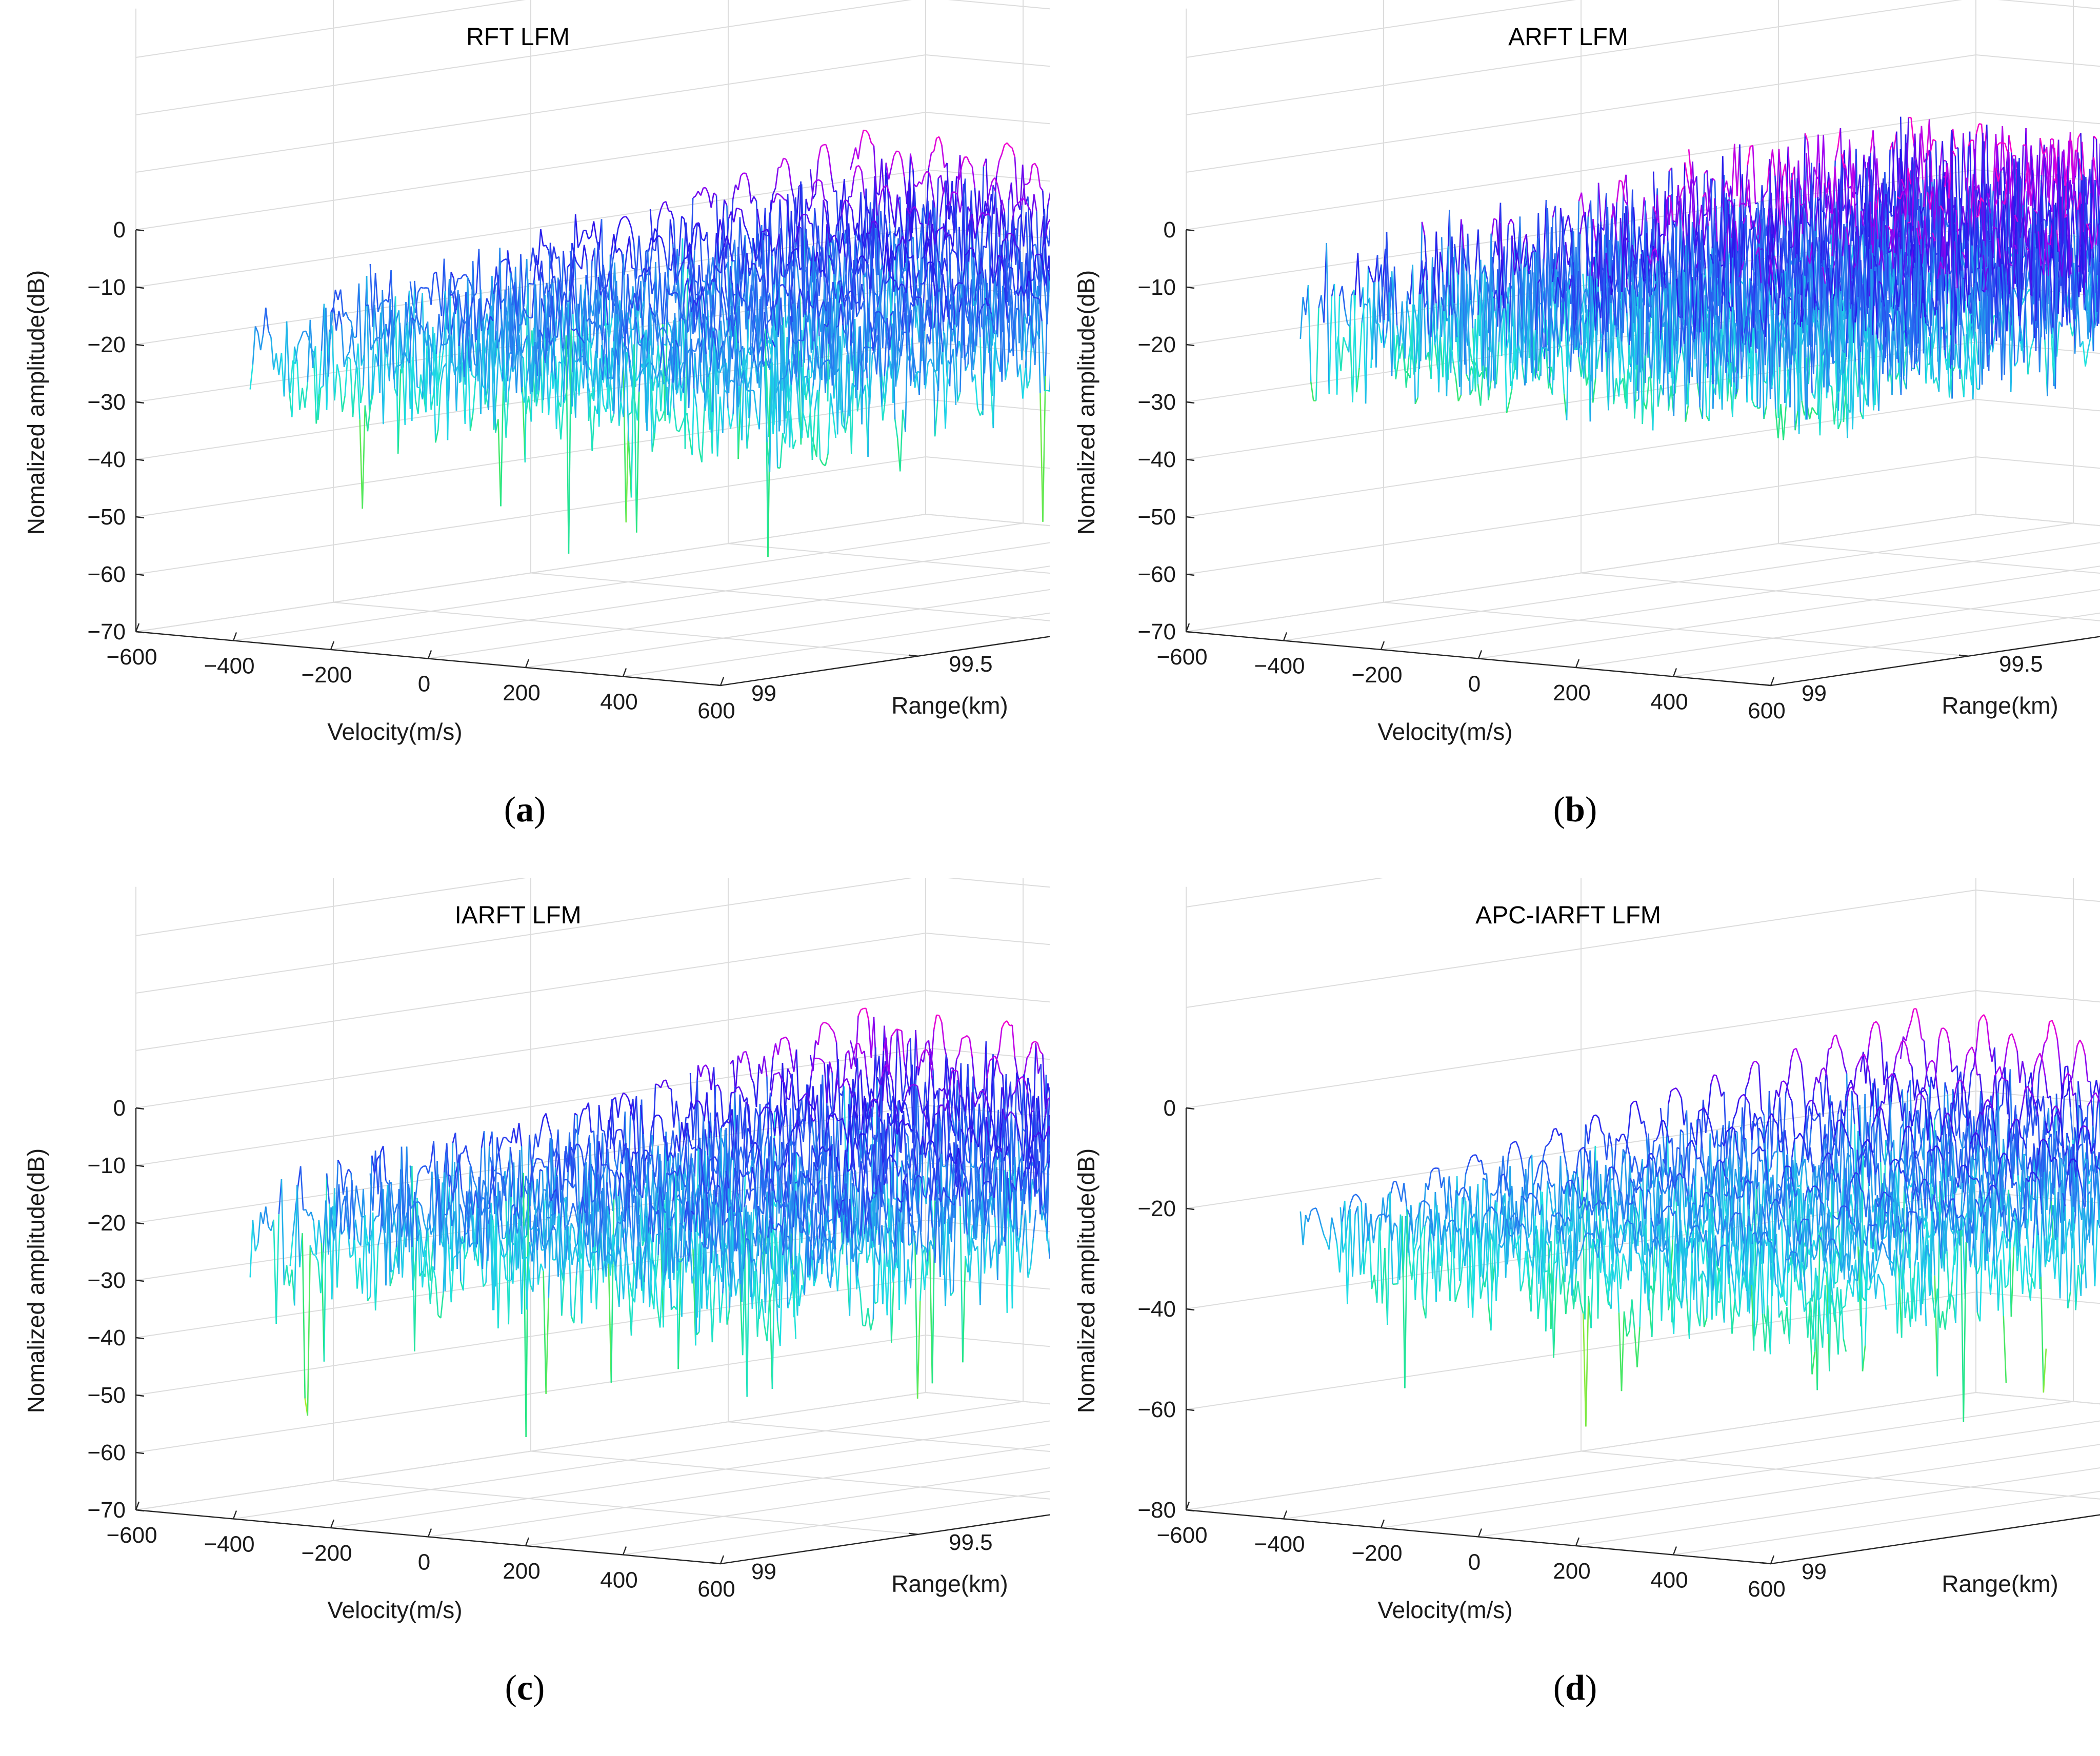 The image size is (2100, 1756). What do you see at coordinates (131, 657) in the screenshot?
I see `x-tick-label: −600` at bounding box center [131, 657].